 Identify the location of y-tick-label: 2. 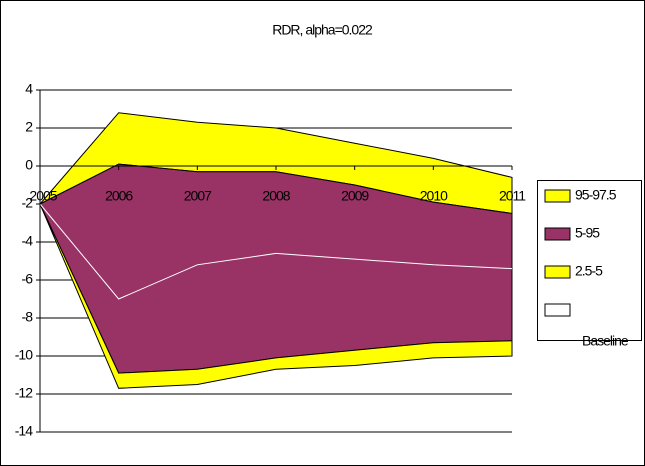
(29, 127).